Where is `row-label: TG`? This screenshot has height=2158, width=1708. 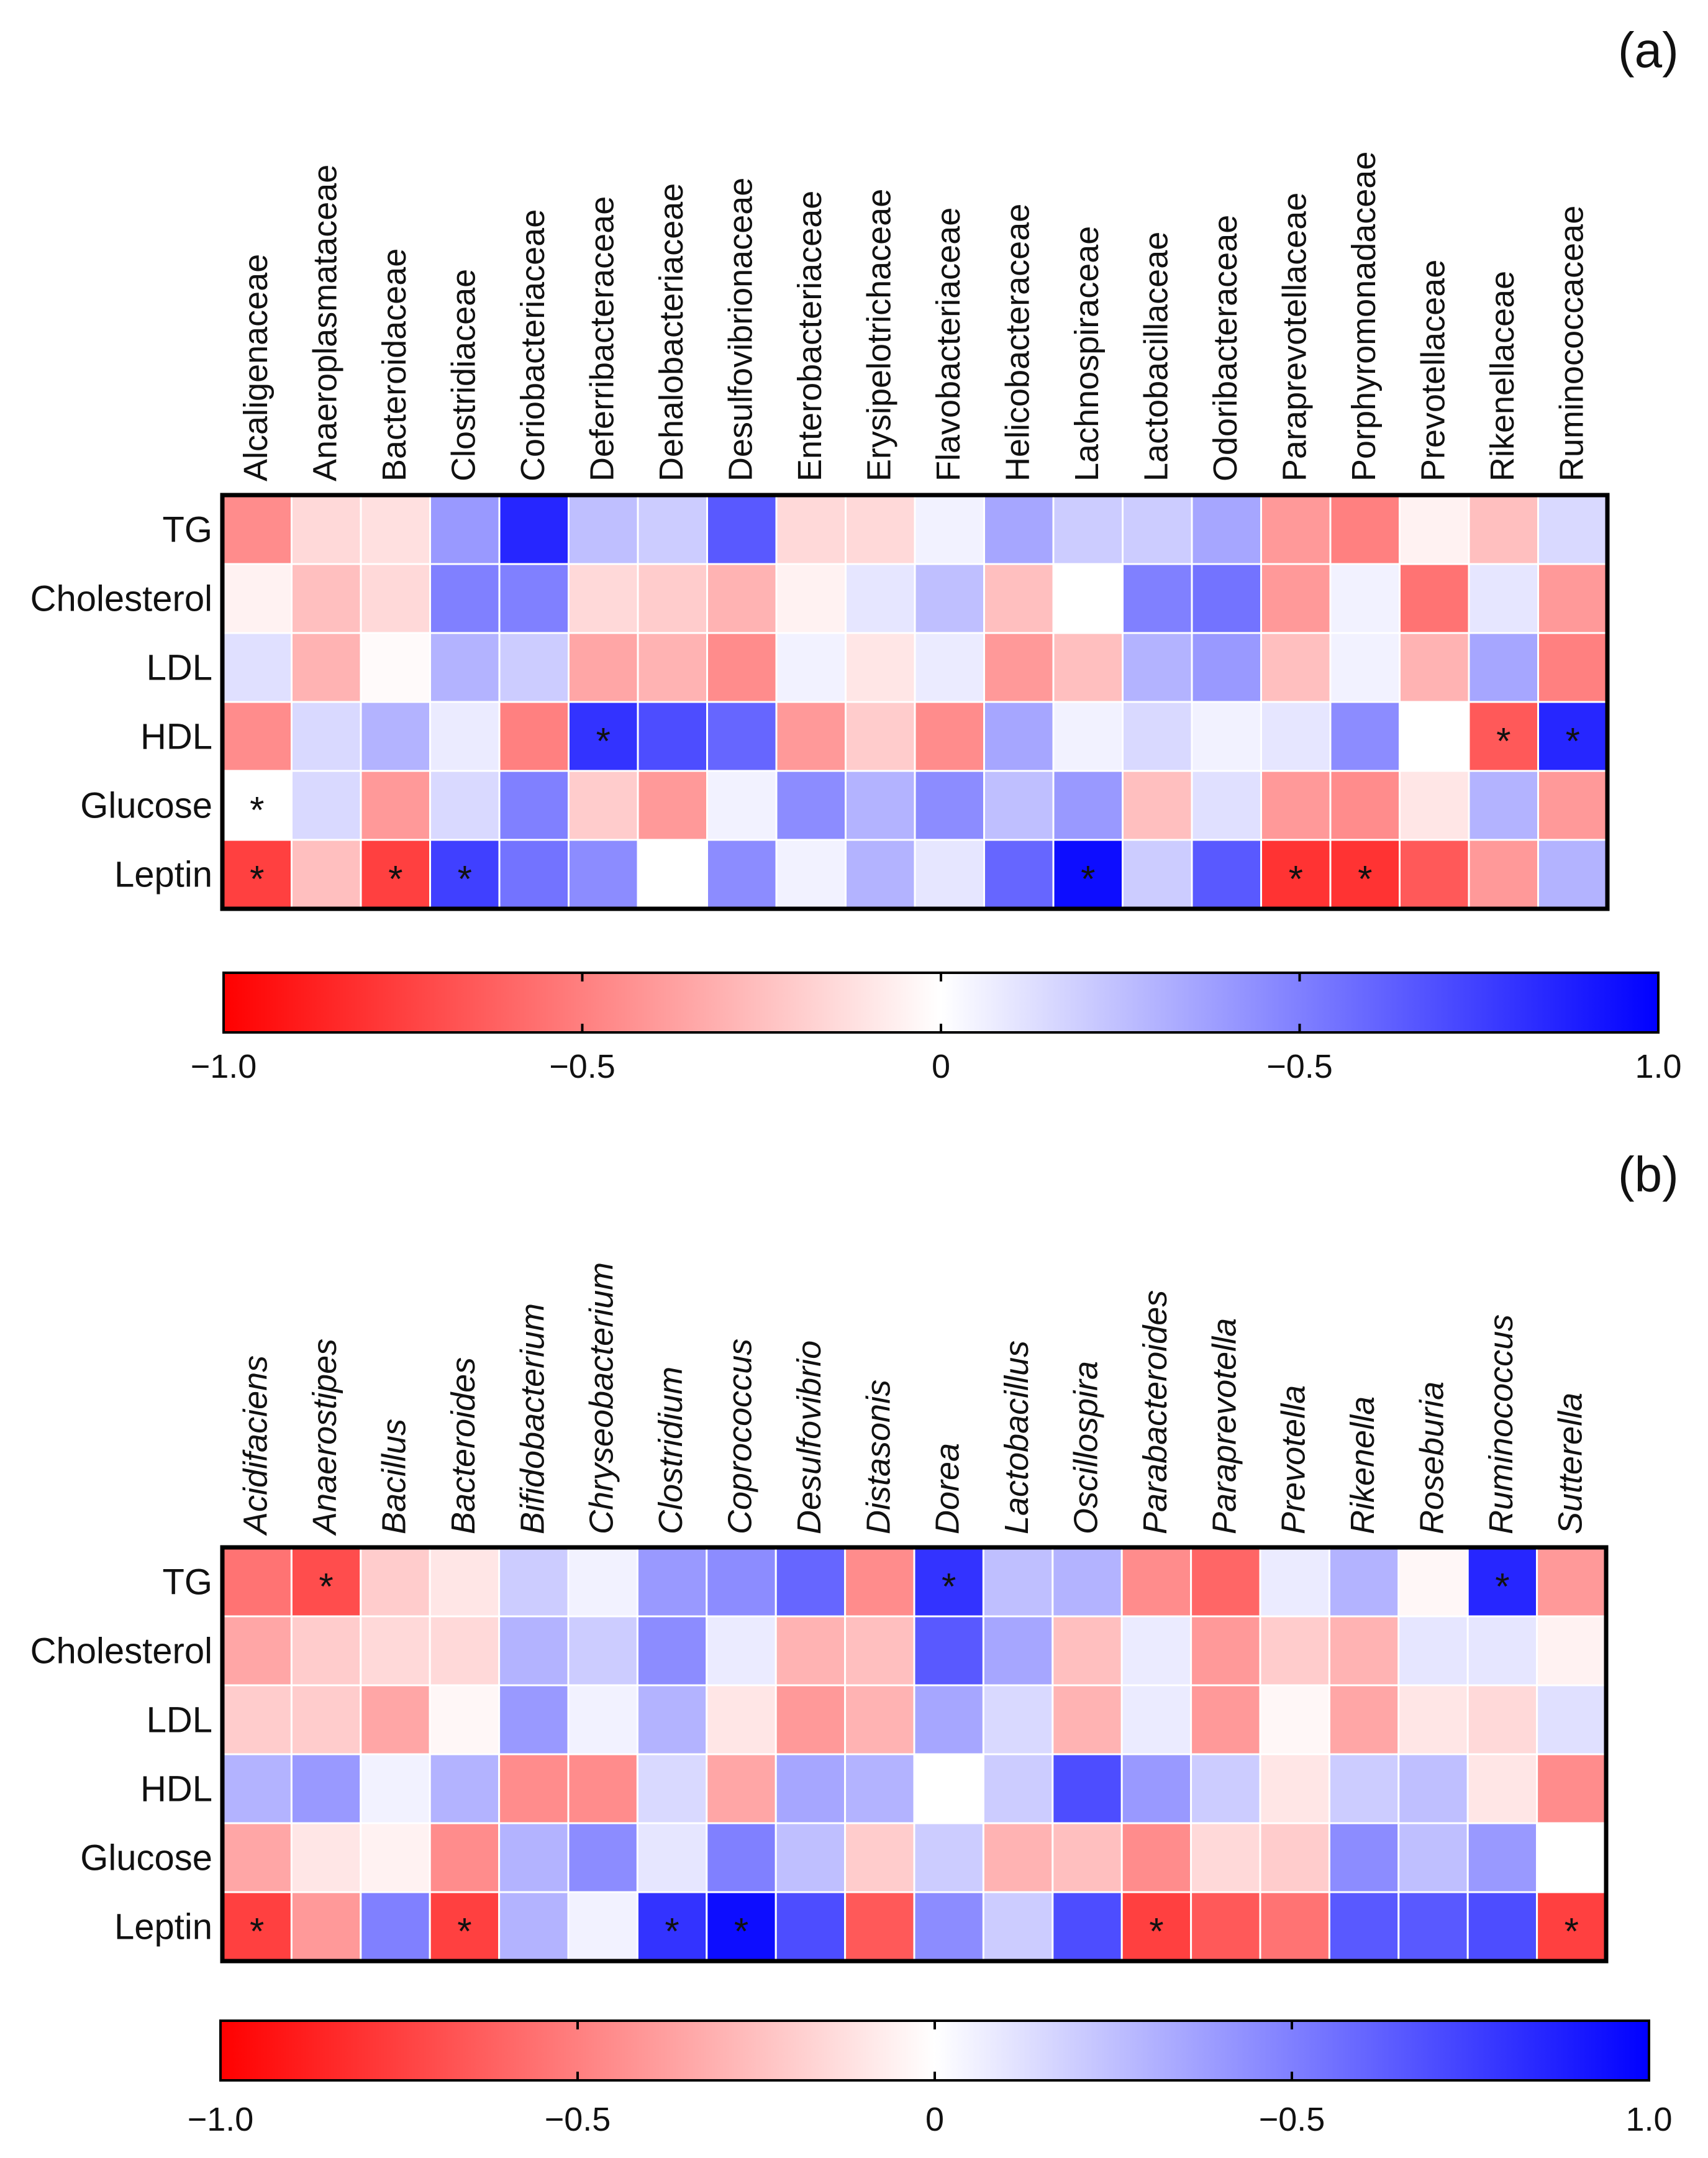
row-label: TG is located at coordinates (187, 530).